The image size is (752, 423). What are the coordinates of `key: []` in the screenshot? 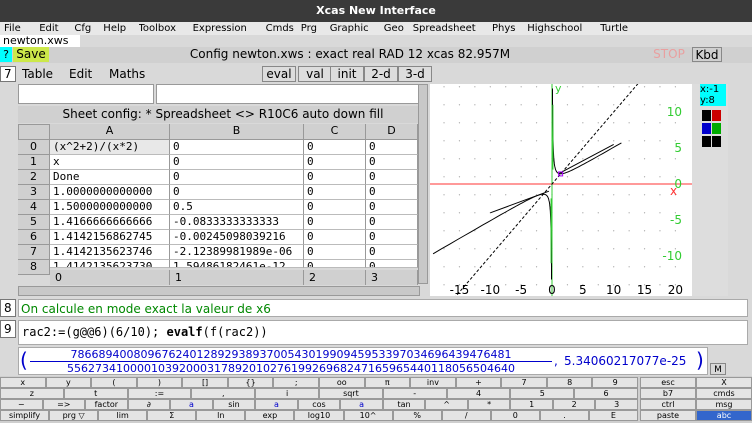 It's located at (205, 382).